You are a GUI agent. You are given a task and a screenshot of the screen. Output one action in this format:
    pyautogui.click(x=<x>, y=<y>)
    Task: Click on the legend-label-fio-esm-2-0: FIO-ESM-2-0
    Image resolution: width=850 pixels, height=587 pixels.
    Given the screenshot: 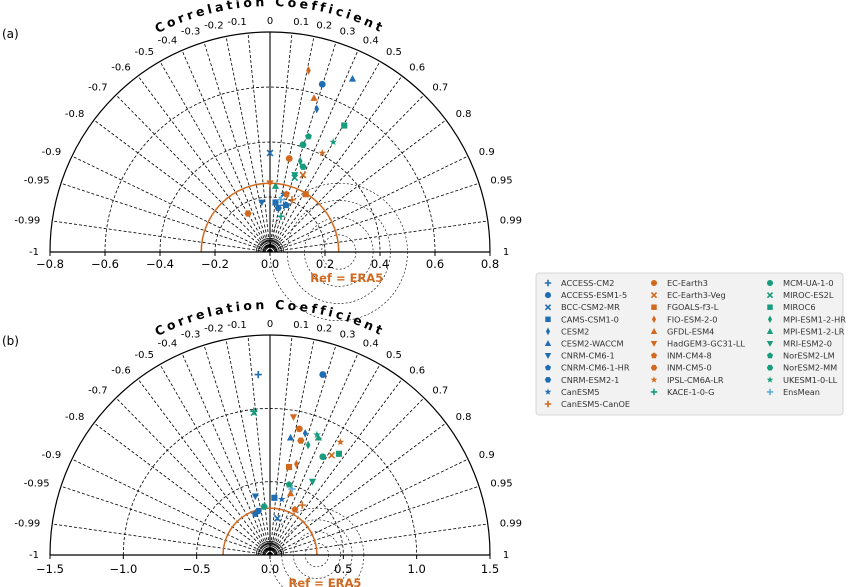 What is the action you would take?
    pyautogui.click(x=692, y=319)
    